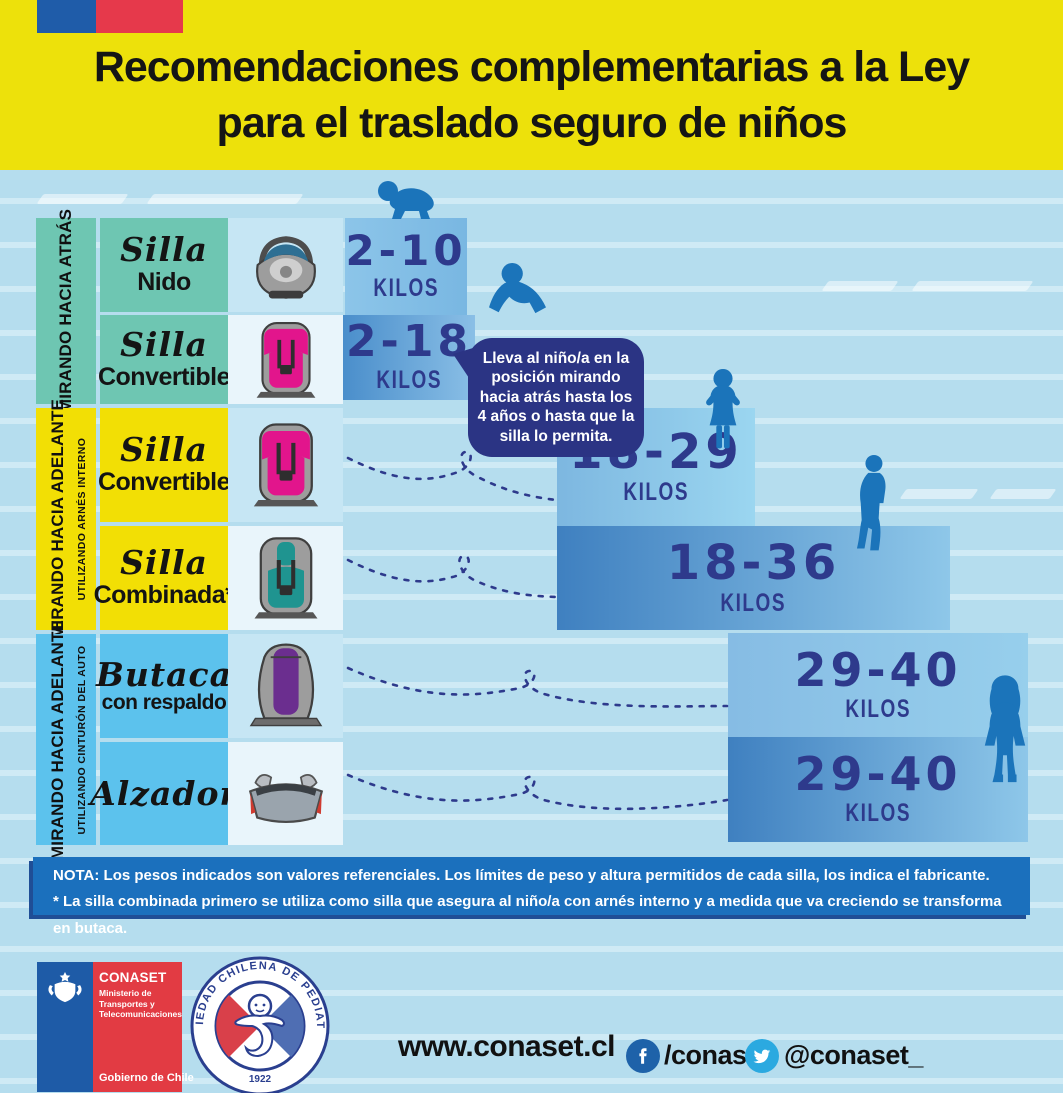 Image resolution: width=1063 pixels, height=1093 pixels. I want to click on ministry-line: Transportes y, so click(127, 1003).